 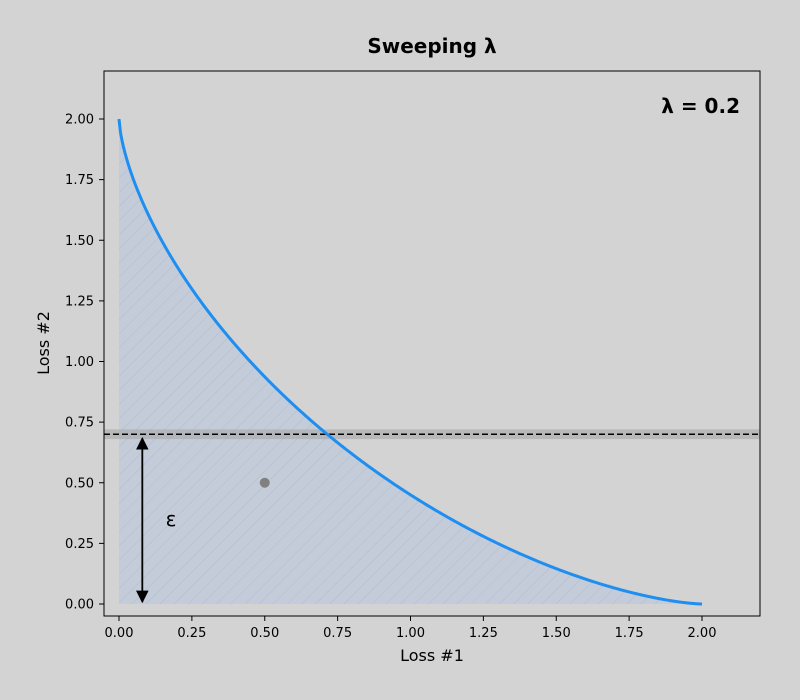 I want to click on x-tick-label: 1.25, so click(x=483, y=633).